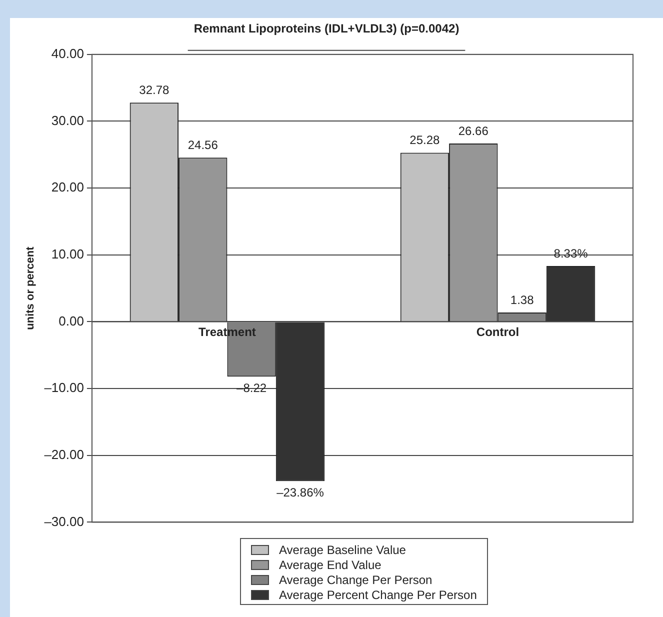  Describe the element at coordinates (498, 332) in the screenshot. I see `x-tick-label: Control` at that location.